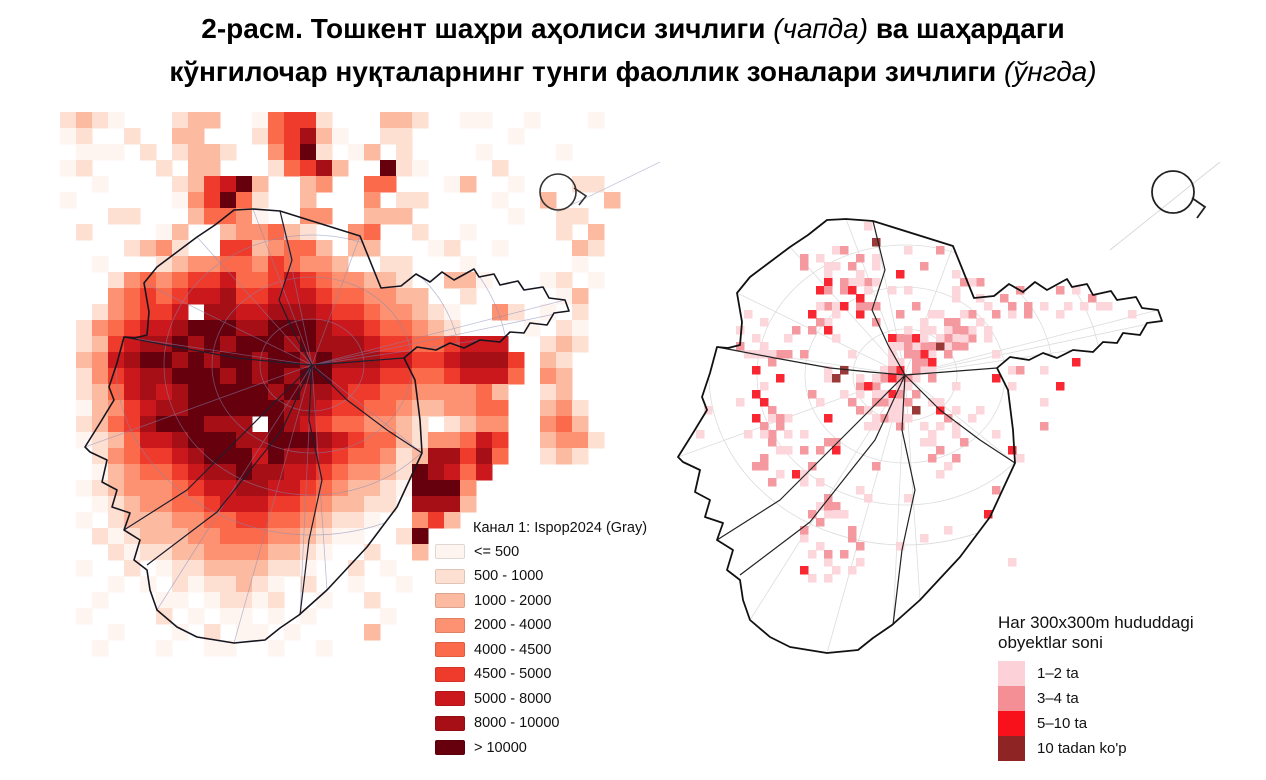  I want to click on legend-item: > 10000, so click(541, 748).